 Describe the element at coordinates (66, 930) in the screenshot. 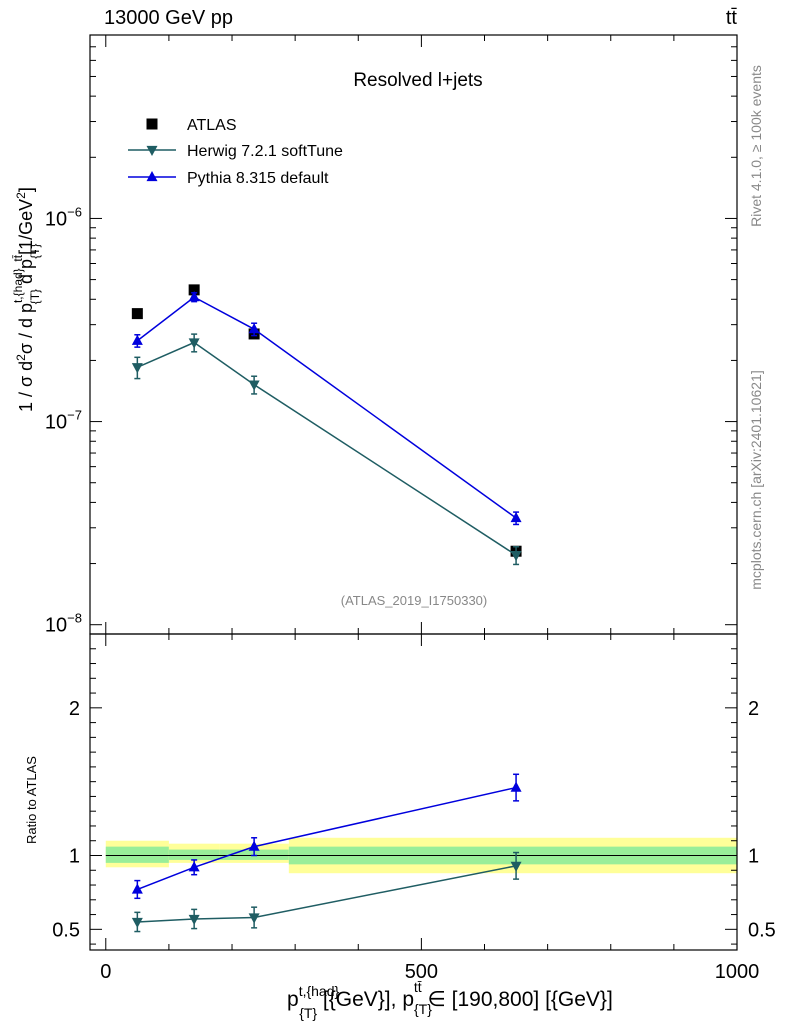

I see `ratio-y-tick-label: 0.5` at that location.